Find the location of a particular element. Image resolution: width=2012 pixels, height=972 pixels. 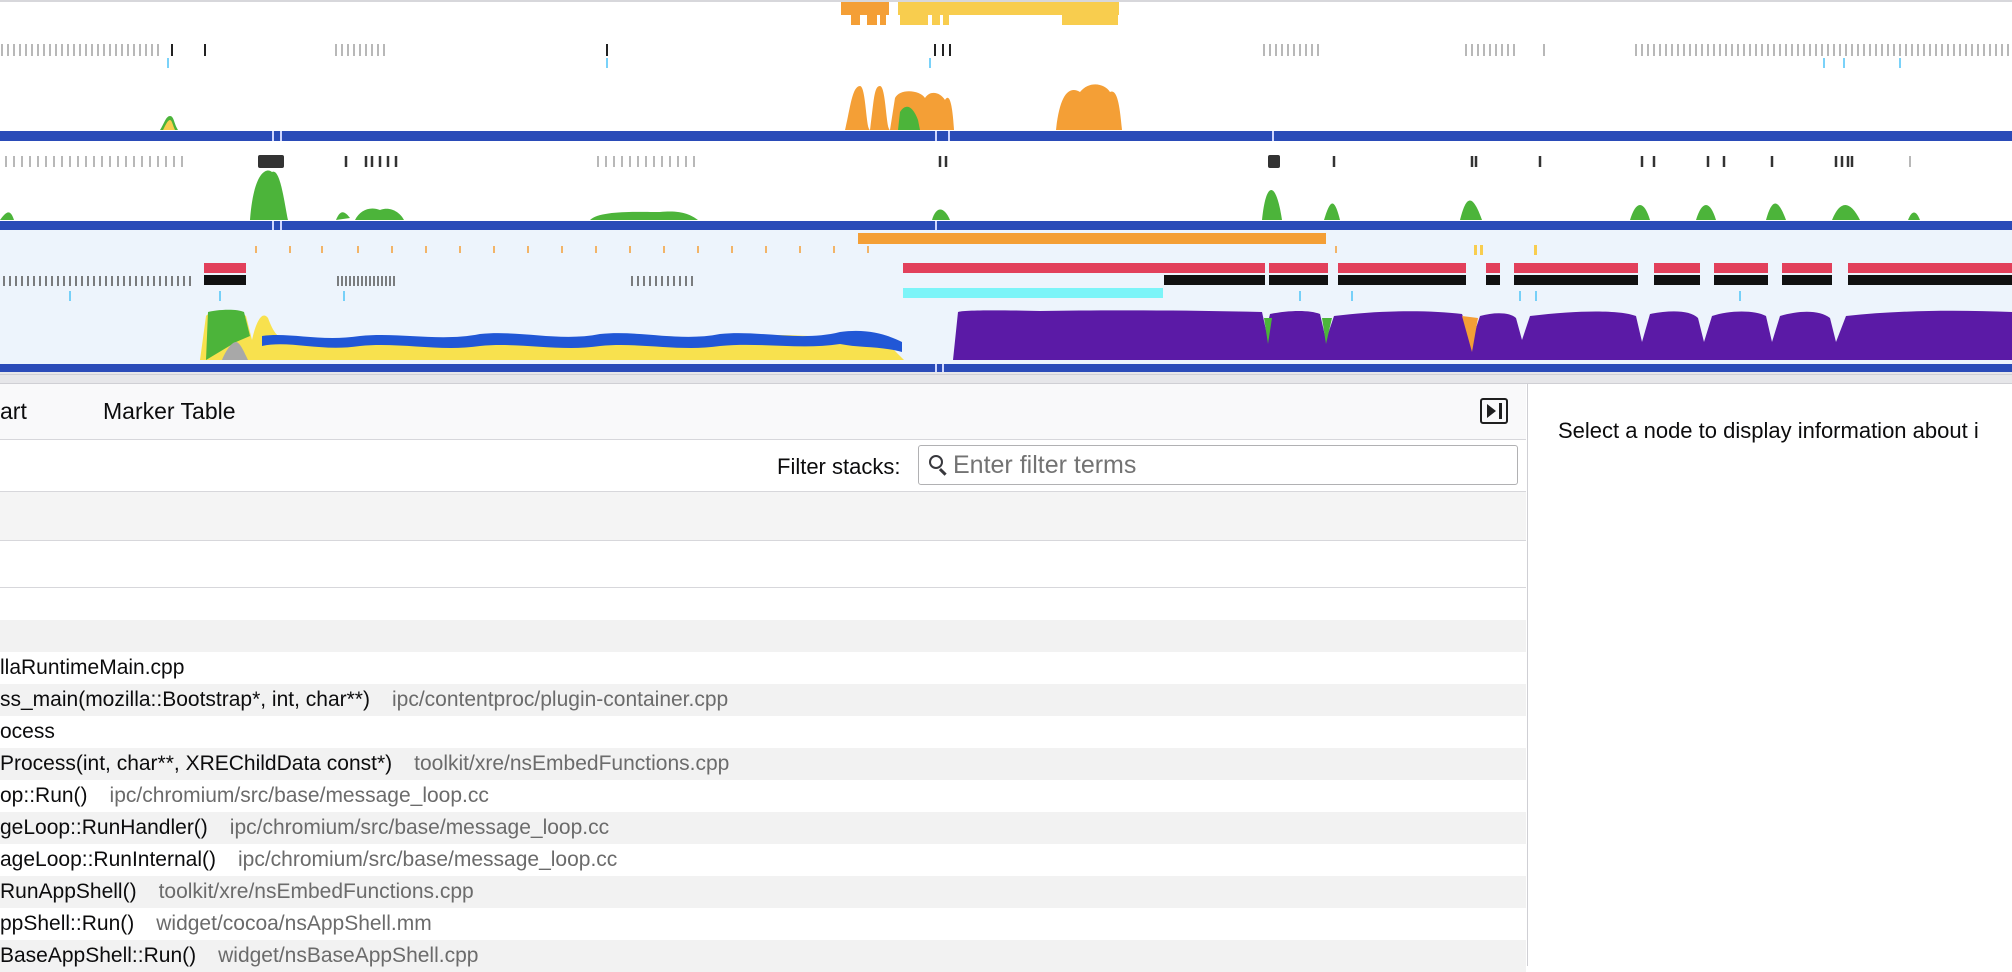

track-1-selected-bar is located at coordinates (1006, 136).